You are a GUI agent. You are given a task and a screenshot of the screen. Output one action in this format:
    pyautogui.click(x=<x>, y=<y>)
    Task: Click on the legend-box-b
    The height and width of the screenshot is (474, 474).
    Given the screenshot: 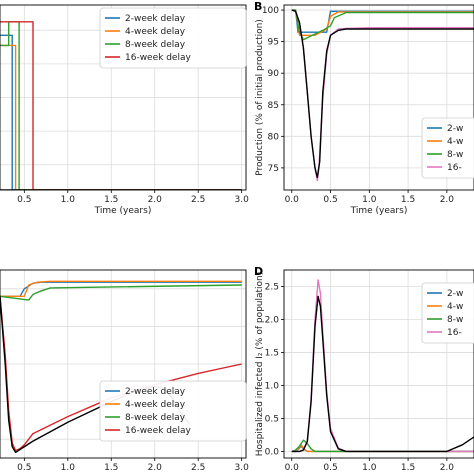 What is the action you would take?
    pyautogui.click(x=447, y=148)
    